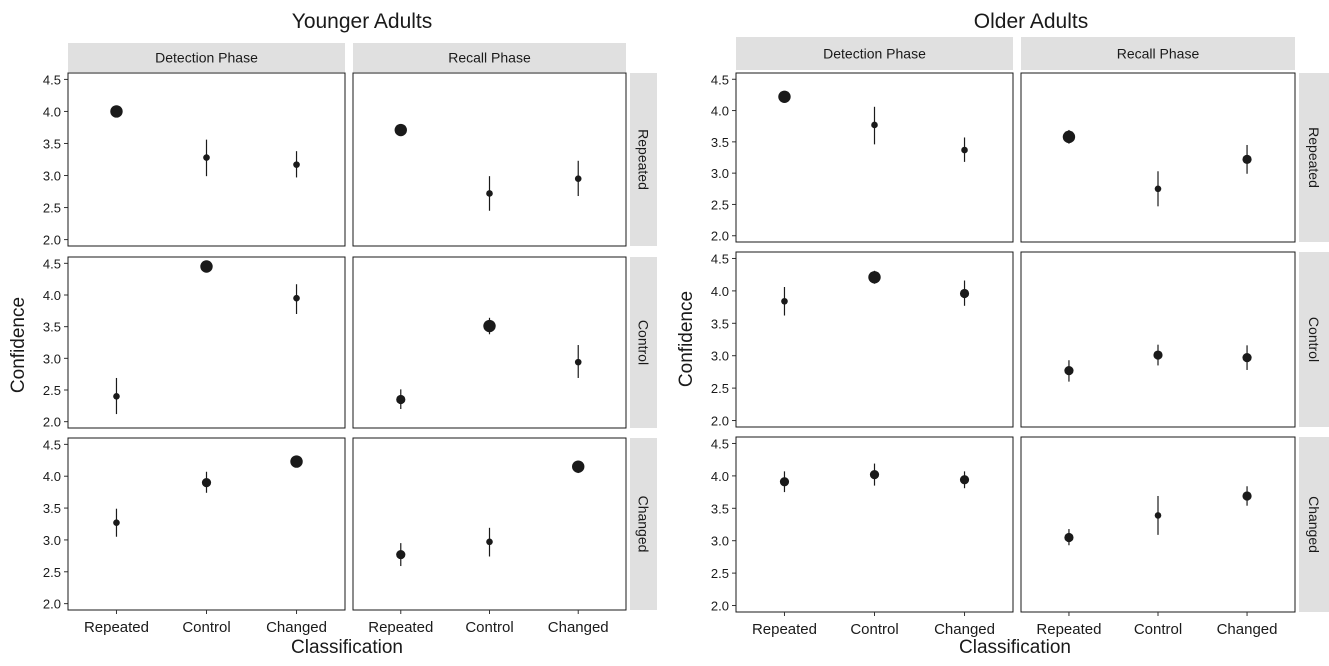 This screenshot has height=666, width=1329. What do you see at coordinates (362, 21) in the screenshot?
I see `group-title: Younger Adults` at bounding box center [362, 21].